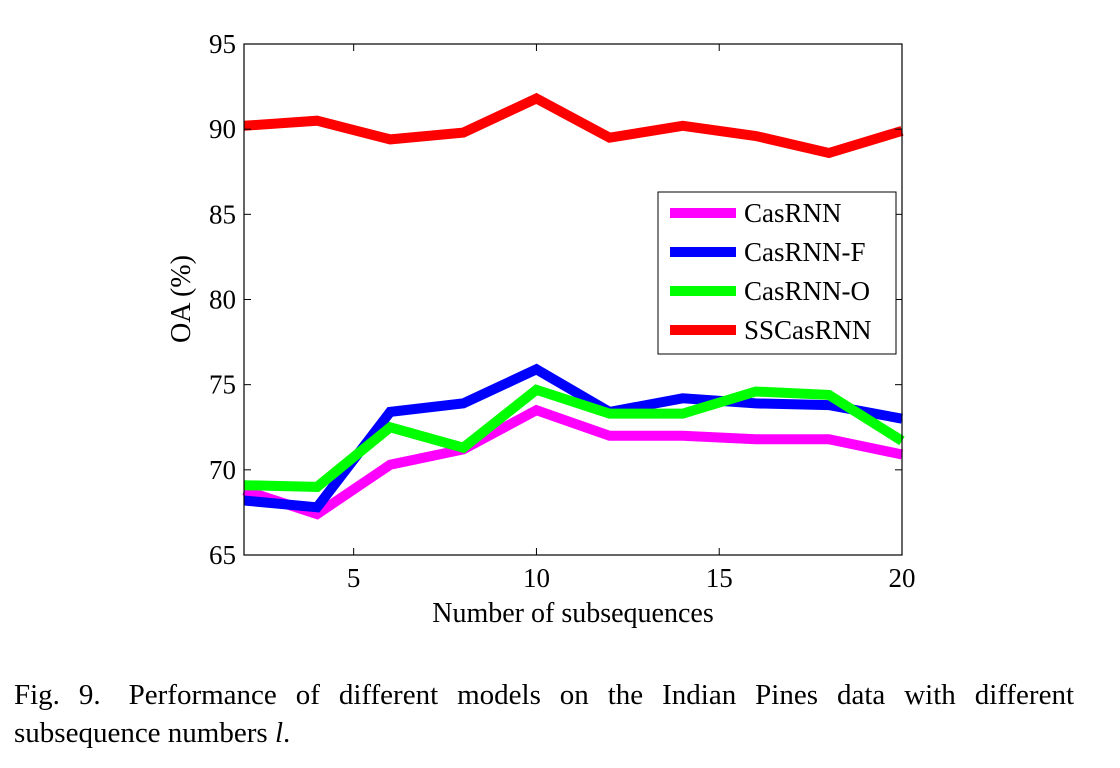  Describe the element at coordinates (572, 613) in the screenshot. I see `x-axis-title: Number of subsequences` at that location.